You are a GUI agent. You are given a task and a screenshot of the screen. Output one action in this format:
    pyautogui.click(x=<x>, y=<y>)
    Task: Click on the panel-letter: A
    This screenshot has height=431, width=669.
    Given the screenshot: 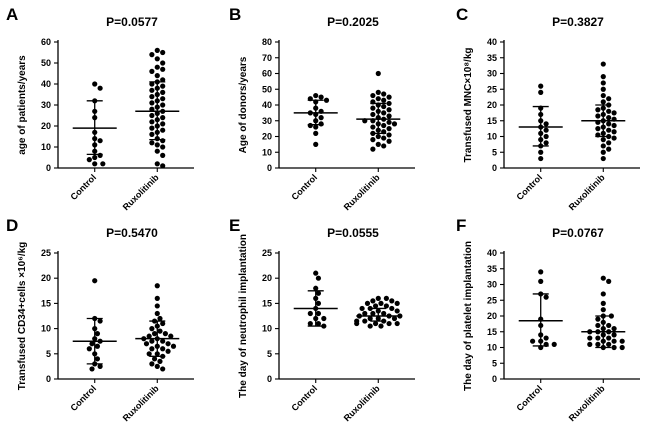 What is the action you would take?
    pyautogui.click(x=12, y=14)
    